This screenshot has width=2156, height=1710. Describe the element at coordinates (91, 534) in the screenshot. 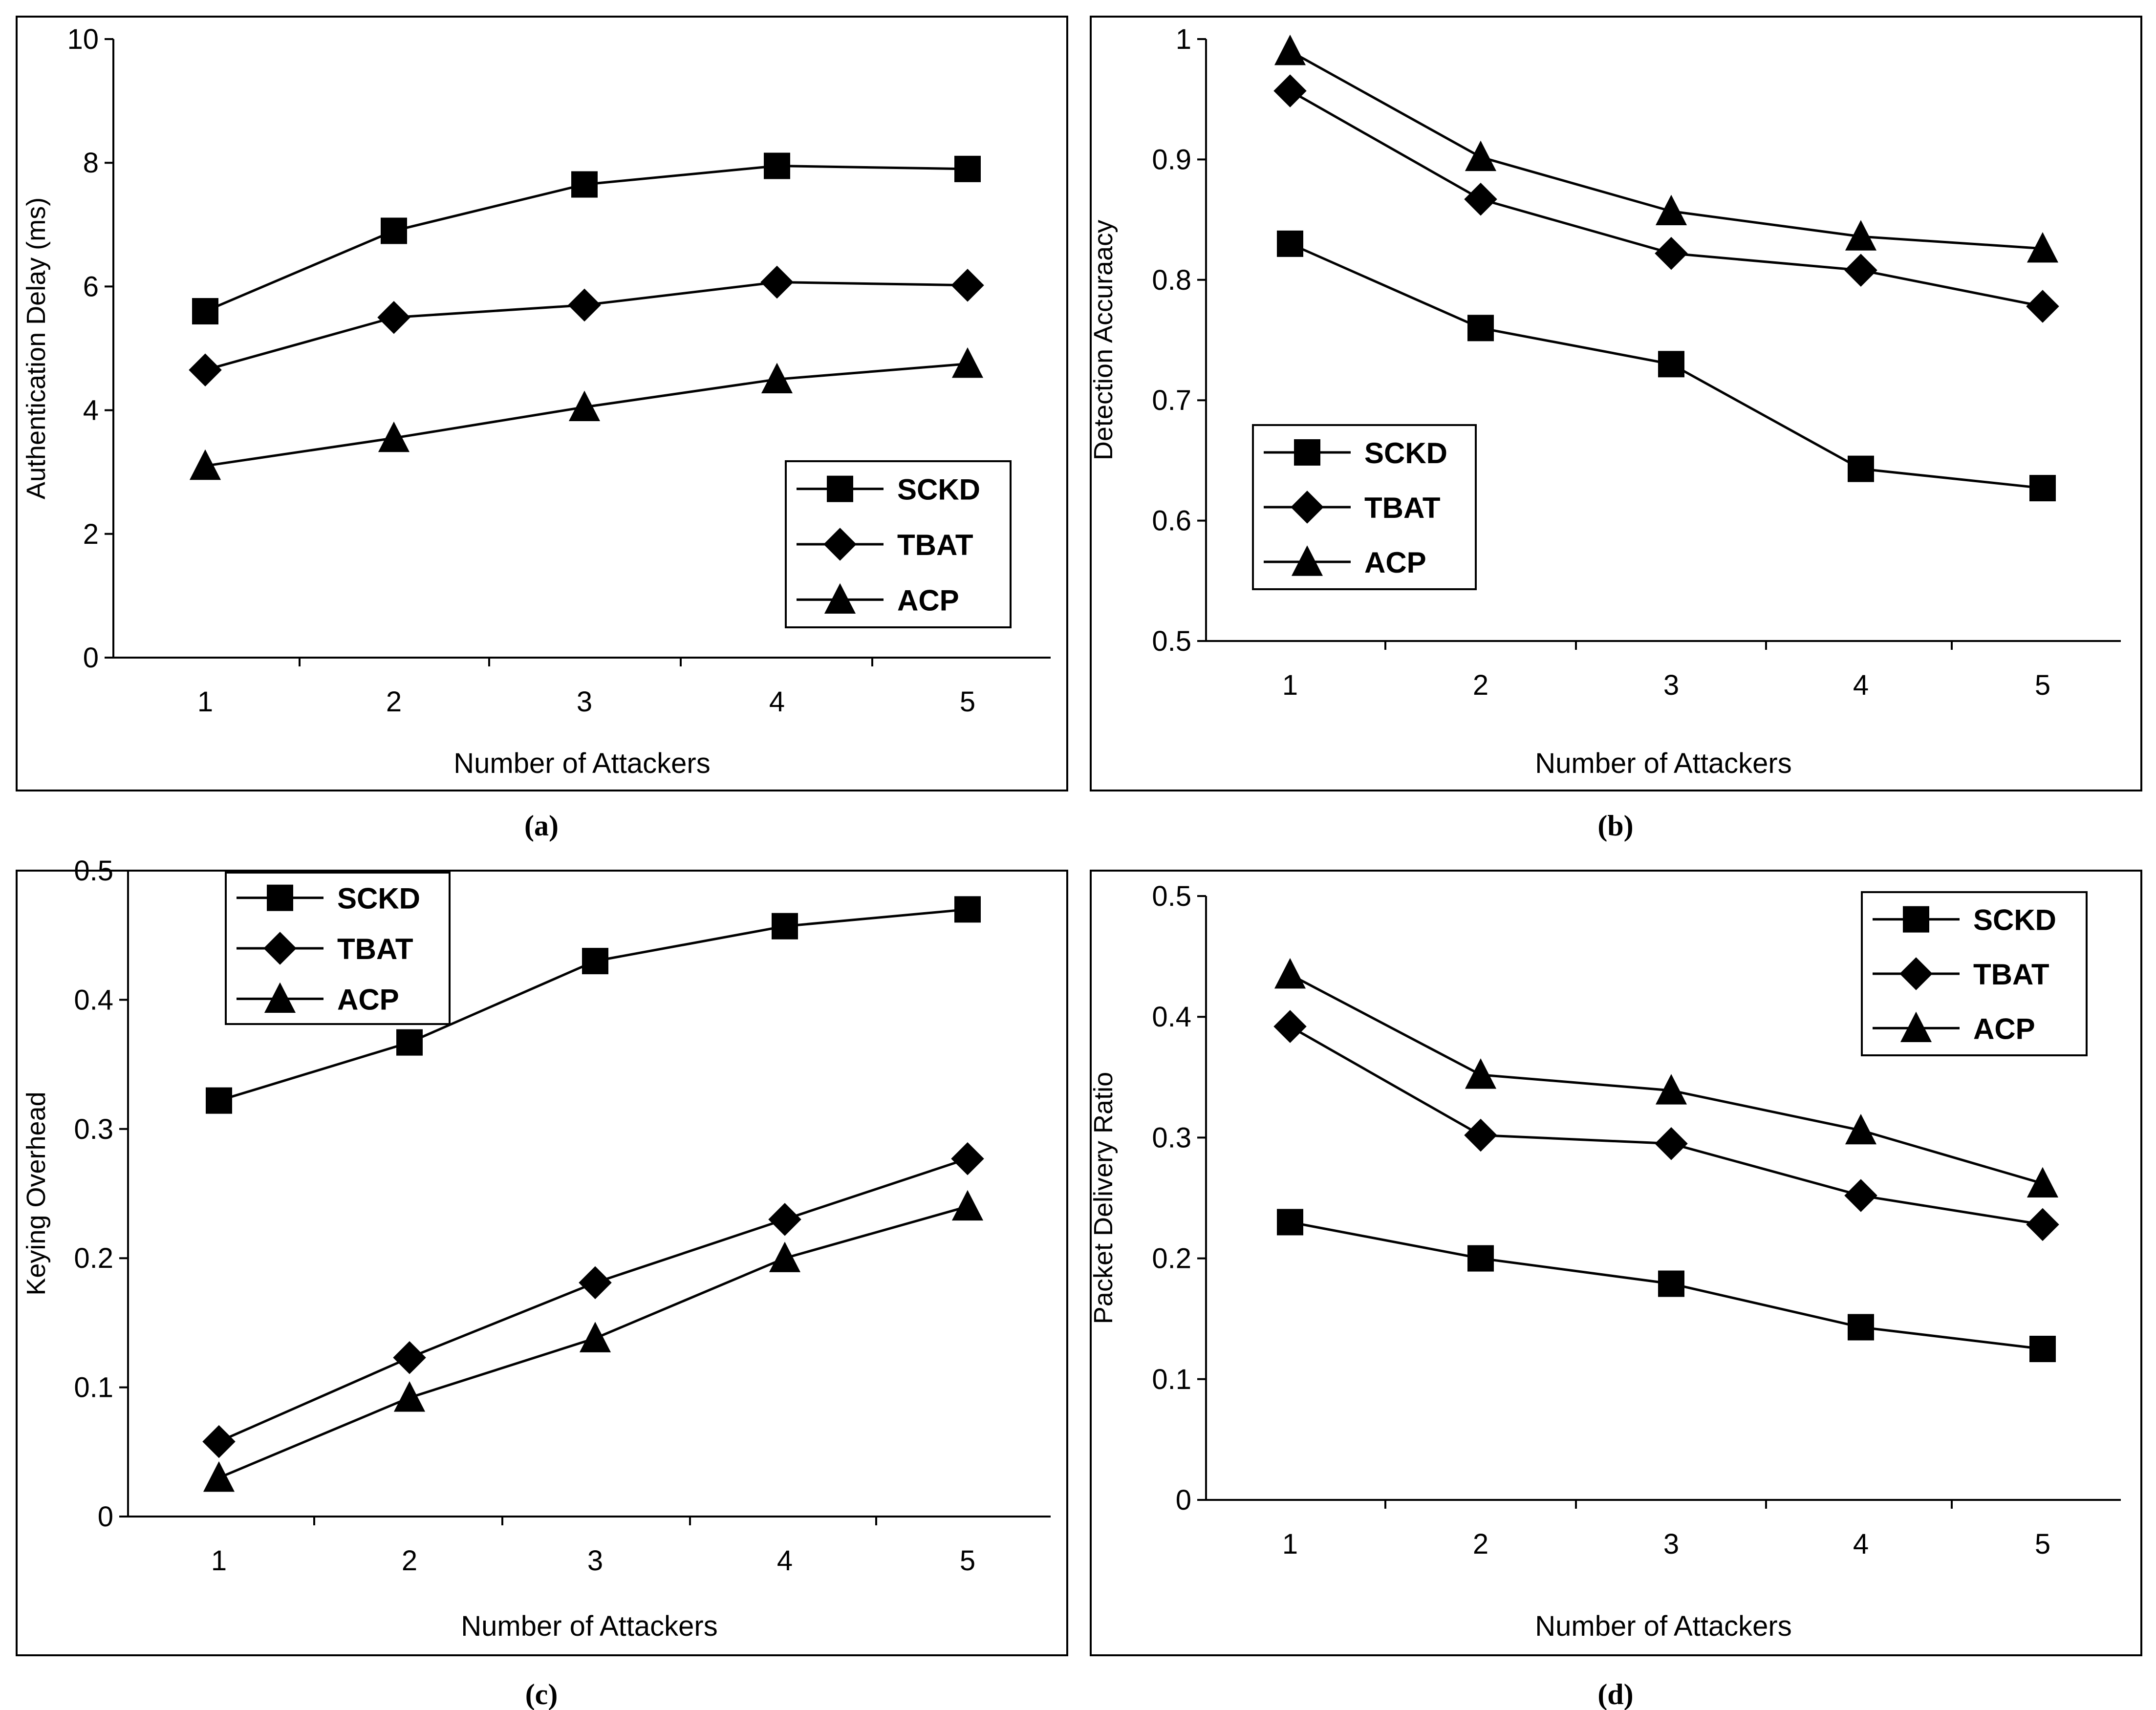

I see `y-tick-label: 2` at that location.